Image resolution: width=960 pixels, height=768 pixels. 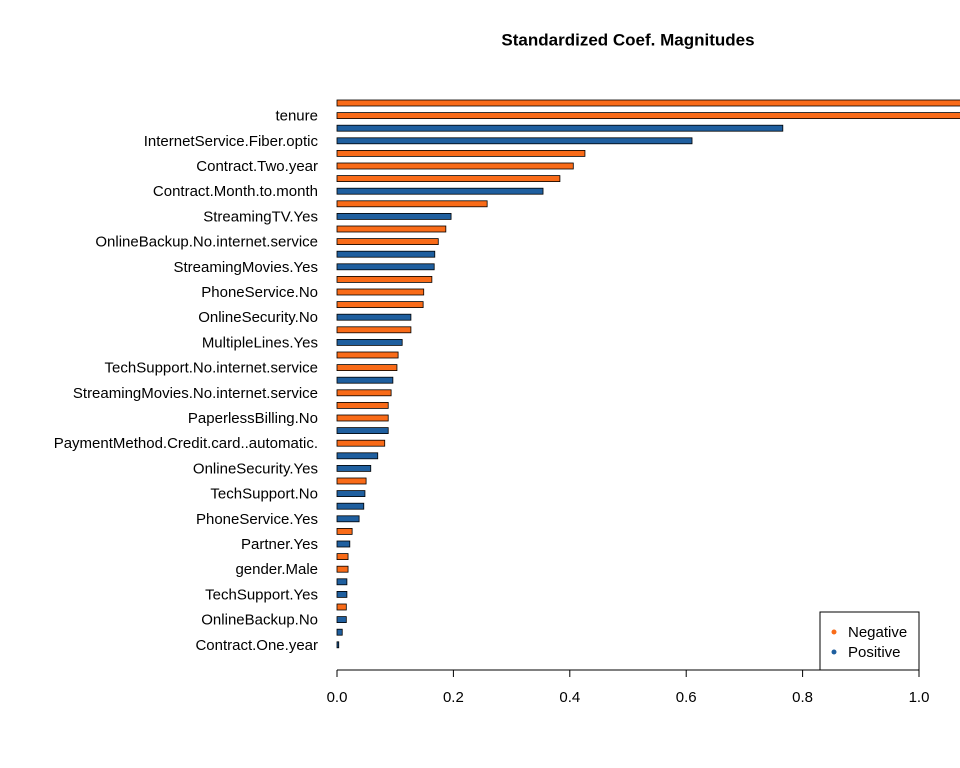 I want to click on y-tick-label: OnlineBackup.No.internet.service, so click(x=206, y=242).